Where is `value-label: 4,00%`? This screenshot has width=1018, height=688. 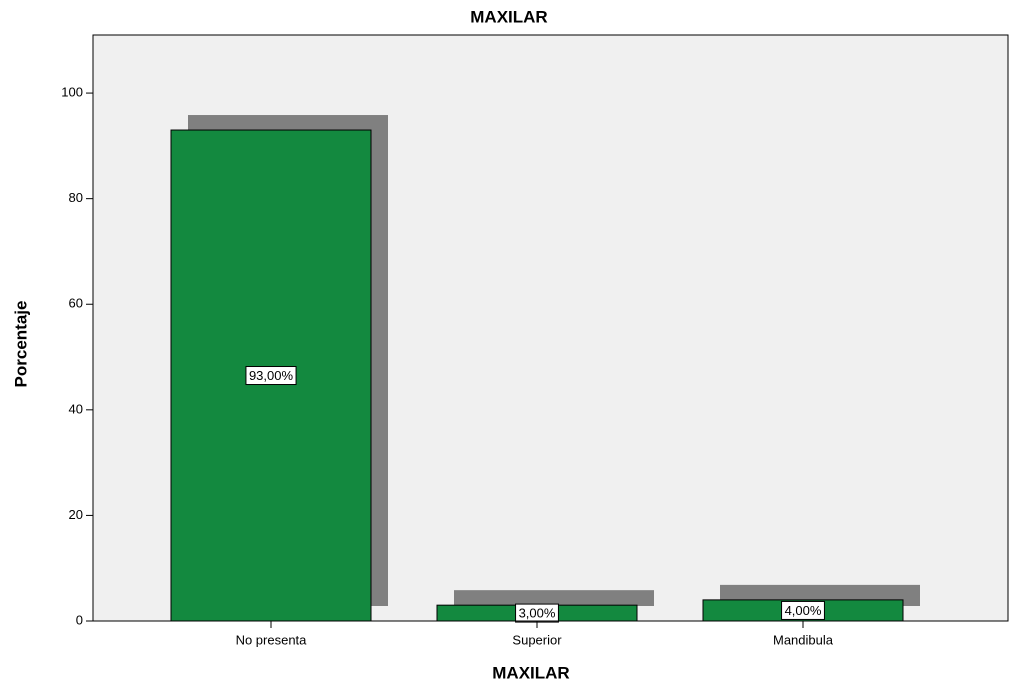 value-label: 4,00% is located at coordinates (803, 610).